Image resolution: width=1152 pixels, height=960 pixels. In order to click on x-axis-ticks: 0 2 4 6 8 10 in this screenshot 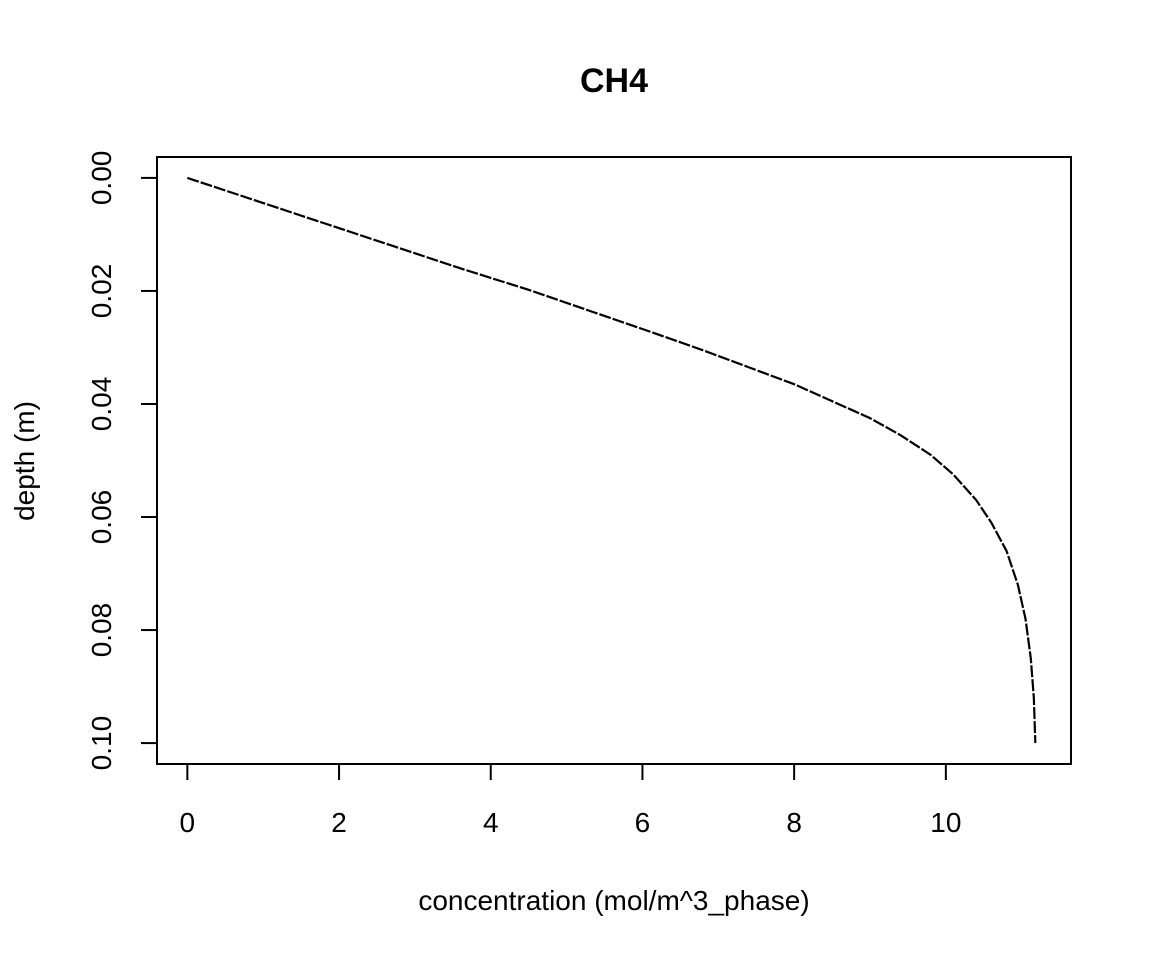, I will do `click(570, 801)`.